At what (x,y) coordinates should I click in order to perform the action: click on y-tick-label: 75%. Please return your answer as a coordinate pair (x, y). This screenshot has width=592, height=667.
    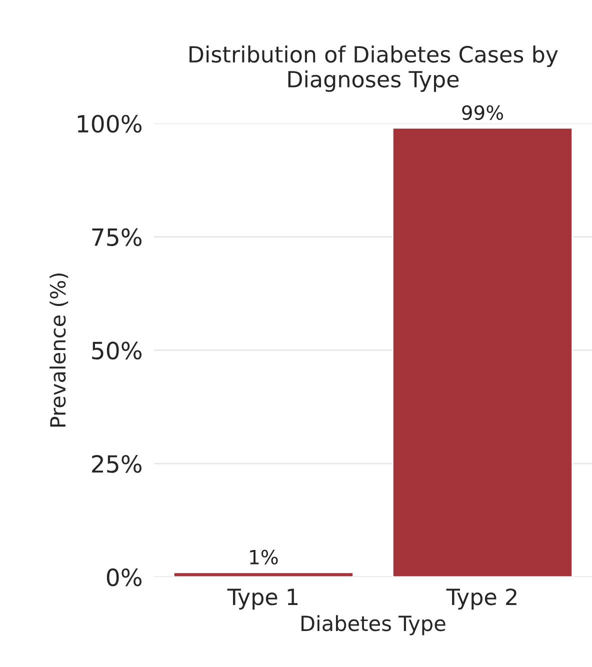
    Looking at the image, I should click on (117, 237).